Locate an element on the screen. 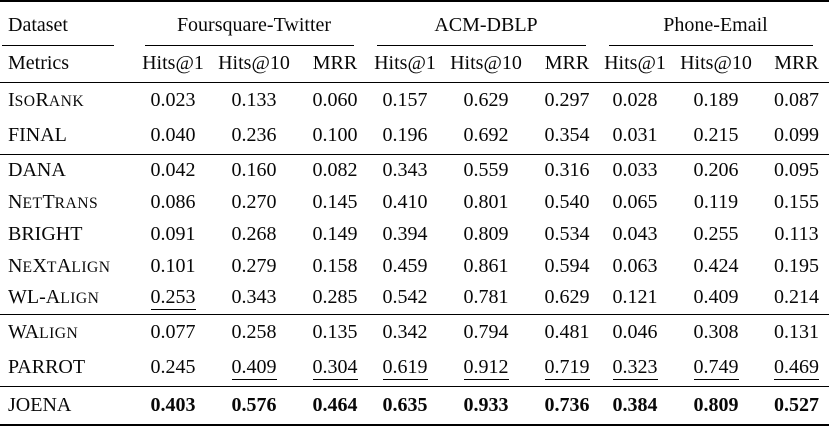 This screenshot has width=829, height=436. method-smallcaps-run: e is located at coordinates (27, 267).